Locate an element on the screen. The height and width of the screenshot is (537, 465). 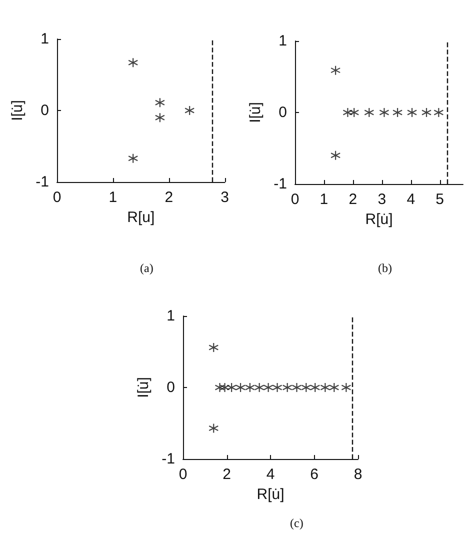
x-tick-label: 6 is located at coordinates (314, 474).